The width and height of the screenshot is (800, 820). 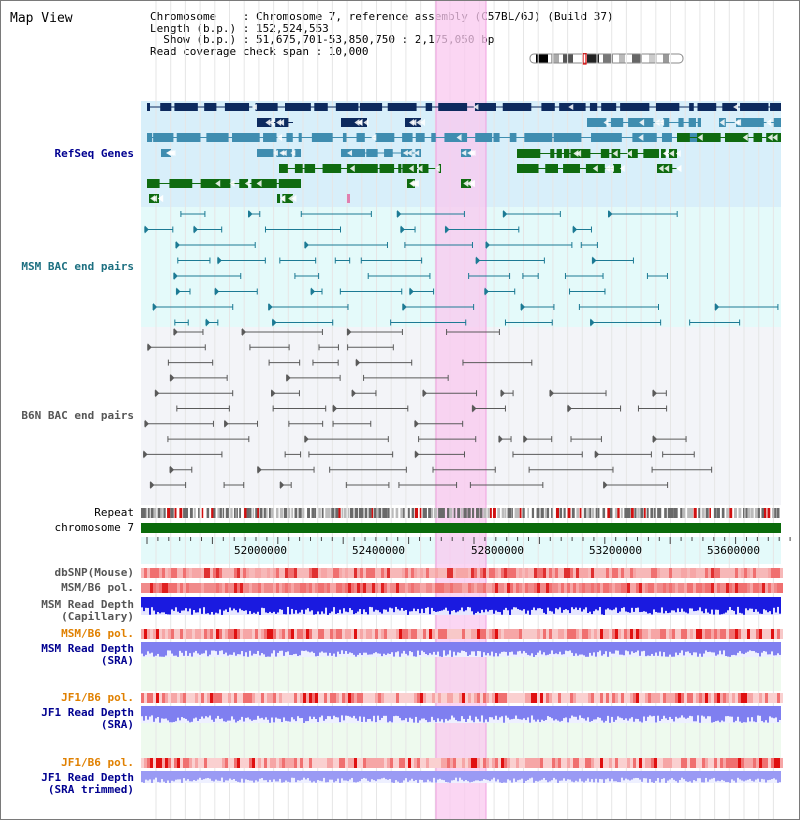 What do you see at coordinates (77, 266) in the screenshot?
I see `track-label-msm-bac: MSM BAC end pairs` at bounding box center [77, 266].